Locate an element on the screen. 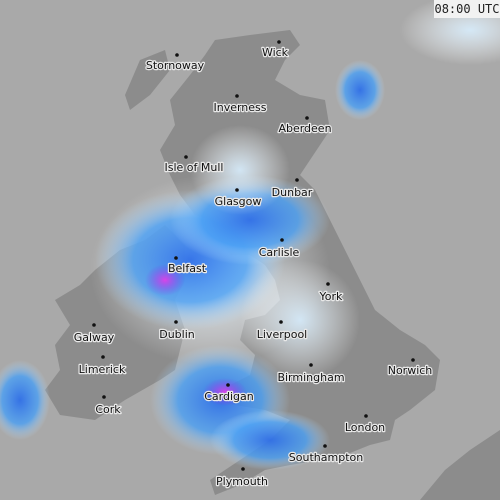  place-label: Isle of Mull is located at coordinates (194, 167).